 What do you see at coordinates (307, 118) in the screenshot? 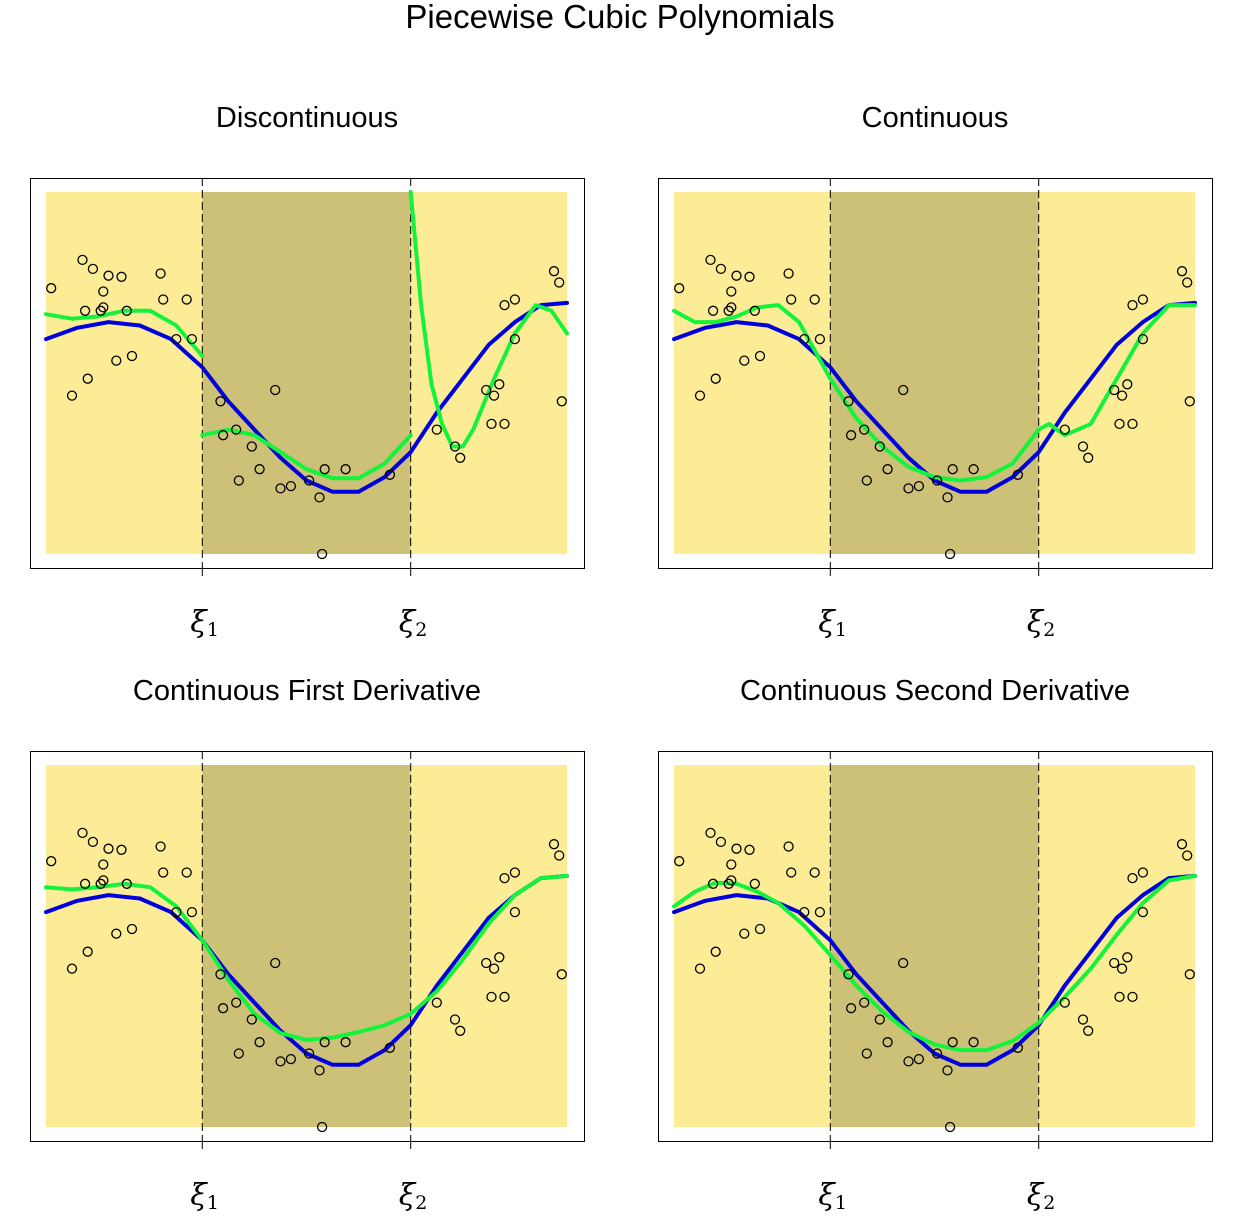
I see `panel-title: Discontinuous` at bounding box center [307, 118].